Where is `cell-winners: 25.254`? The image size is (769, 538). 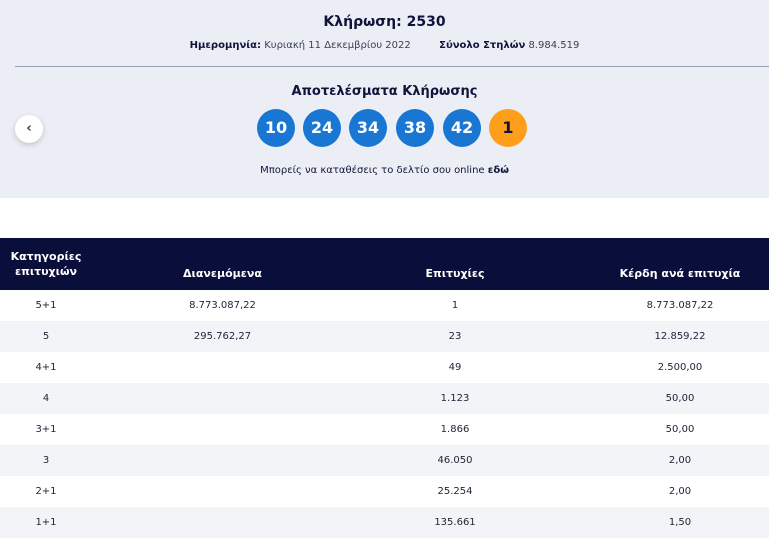 cell-winners: 25.254 is located at coordinates (455, 491).